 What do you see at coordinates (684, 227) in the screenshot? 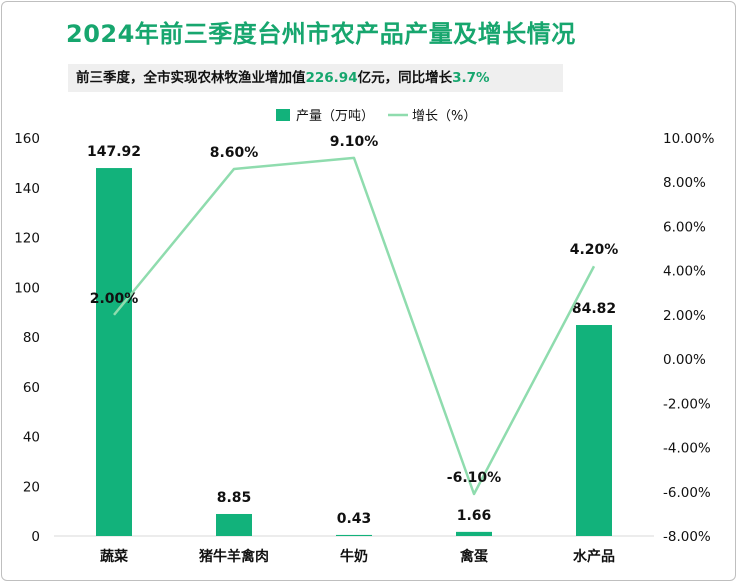
I see `y-right-tick-label: 6.00%` at bounding box center [684, 227].